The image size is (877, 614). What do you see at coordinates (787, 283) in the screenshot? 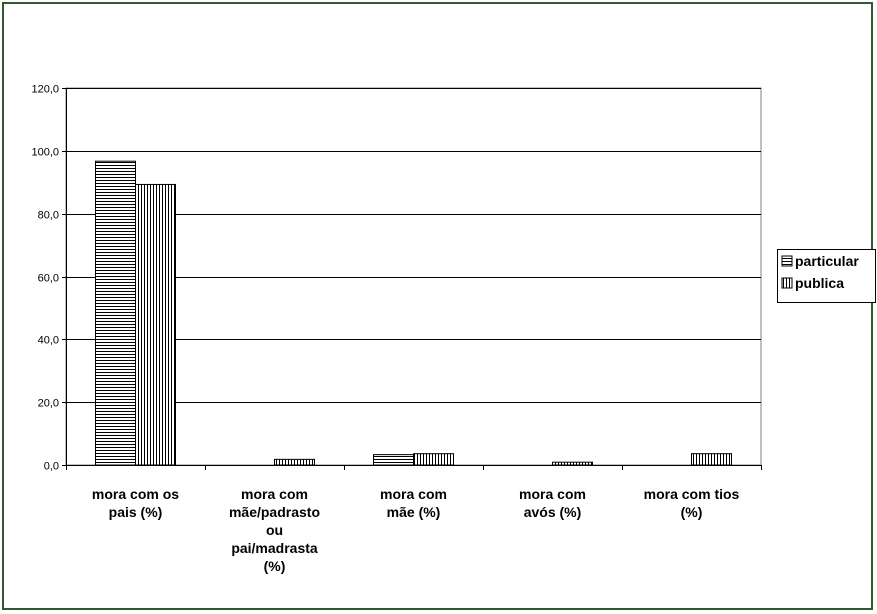
I see `legend-swatch-publica` at bounding box center [787, 283].